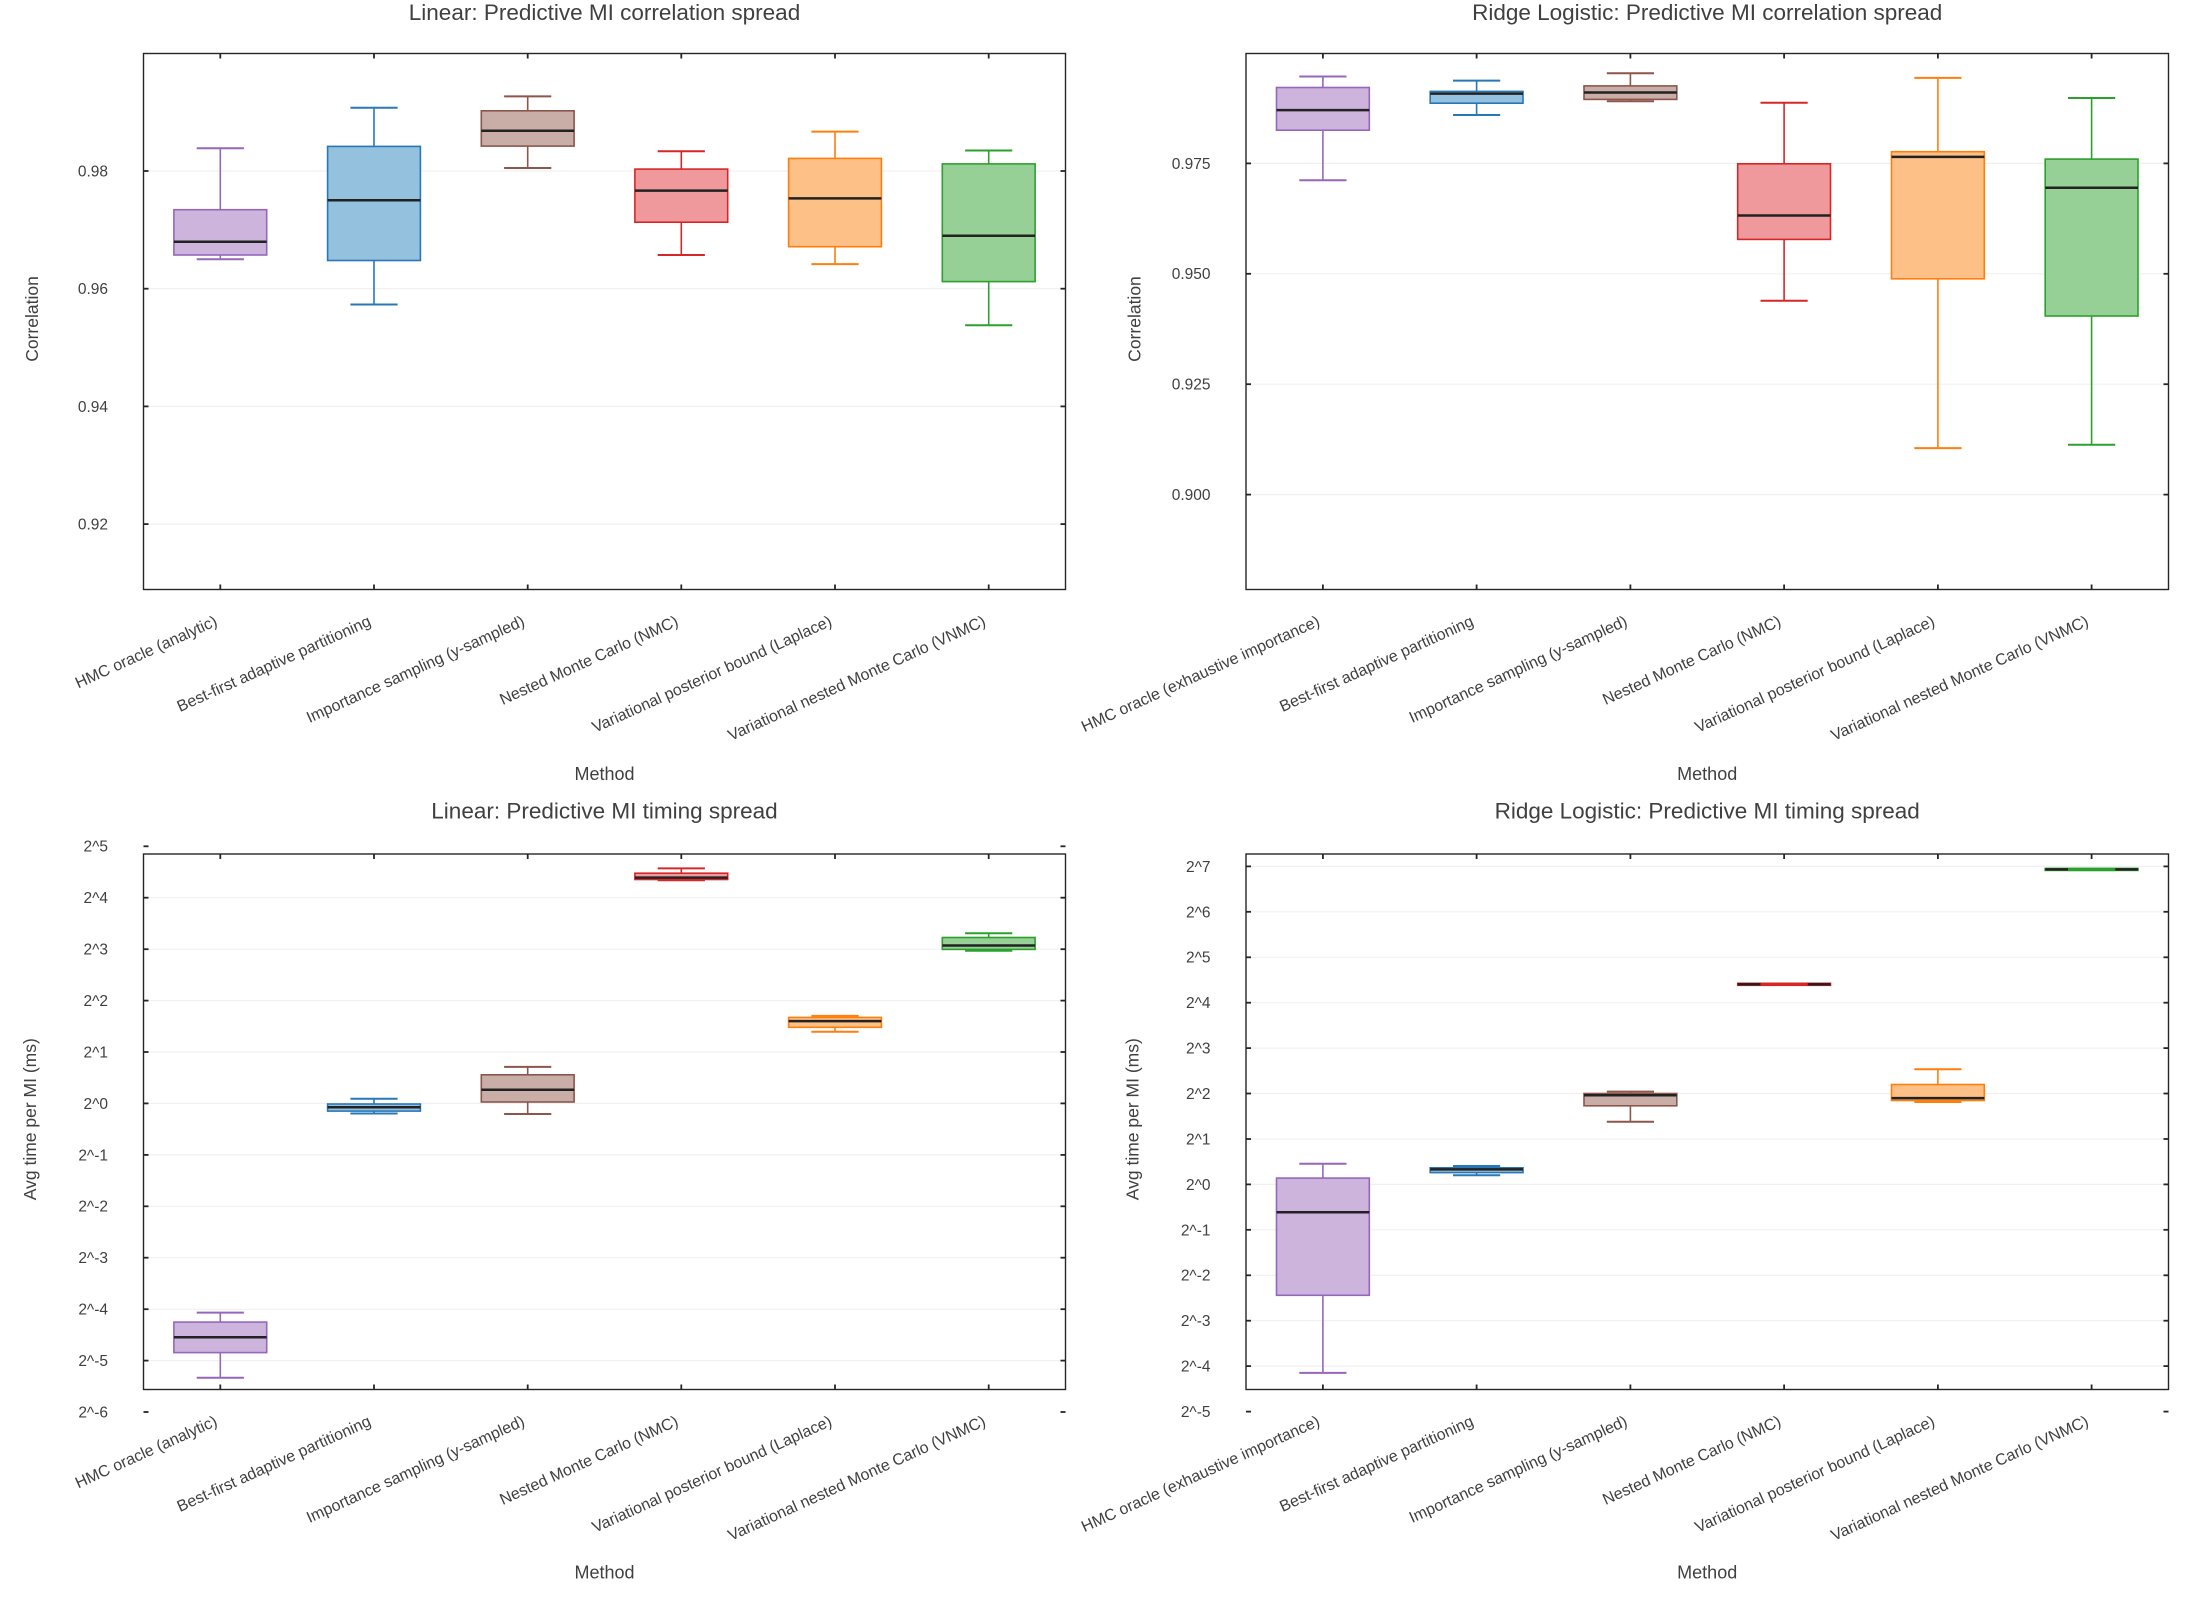 This screenshot has width=2200, height=1600. I want to click on svg-text:Linear: Predictive MI timing s: Linear: Predictive MI timing spread, so click(604, 811).